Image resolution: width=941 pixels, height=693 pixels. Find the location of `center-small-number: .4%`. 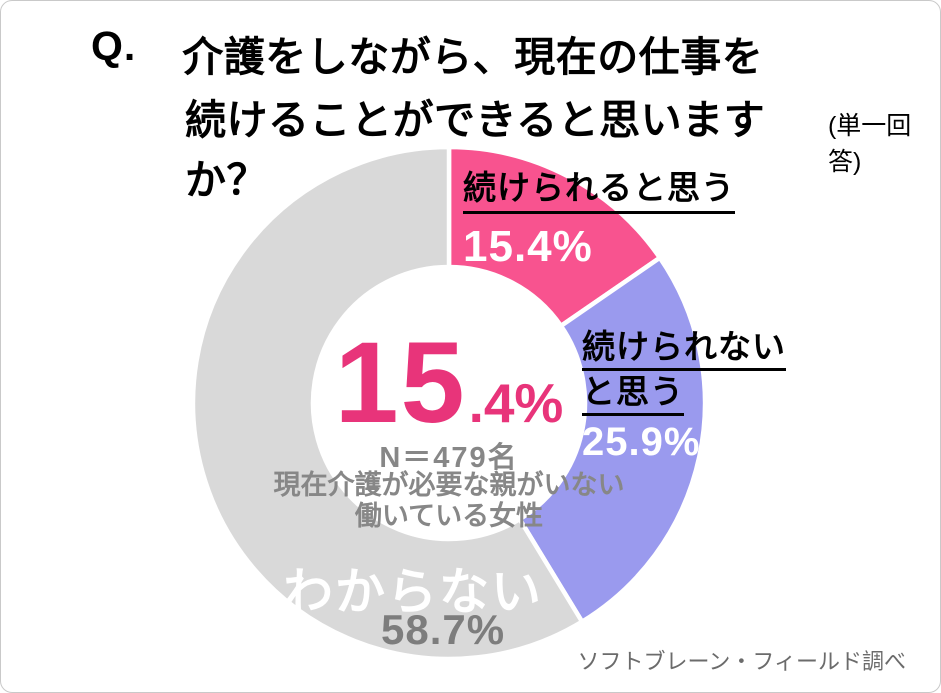

center-small-number: .4% is located at coordinates (516, 403).